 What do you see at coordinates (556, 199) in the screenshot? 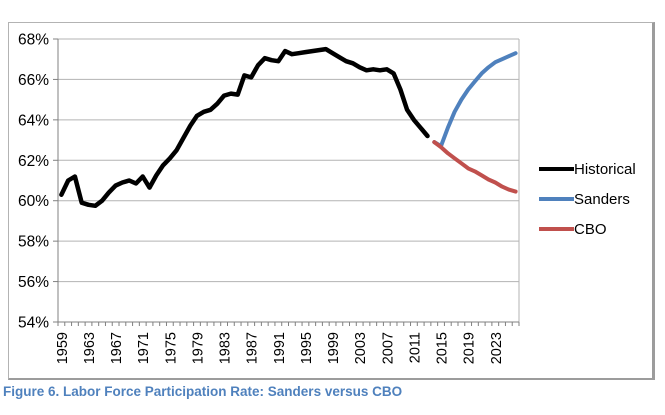
I see `legend-line-sanders` at bounding box center [556, 199].